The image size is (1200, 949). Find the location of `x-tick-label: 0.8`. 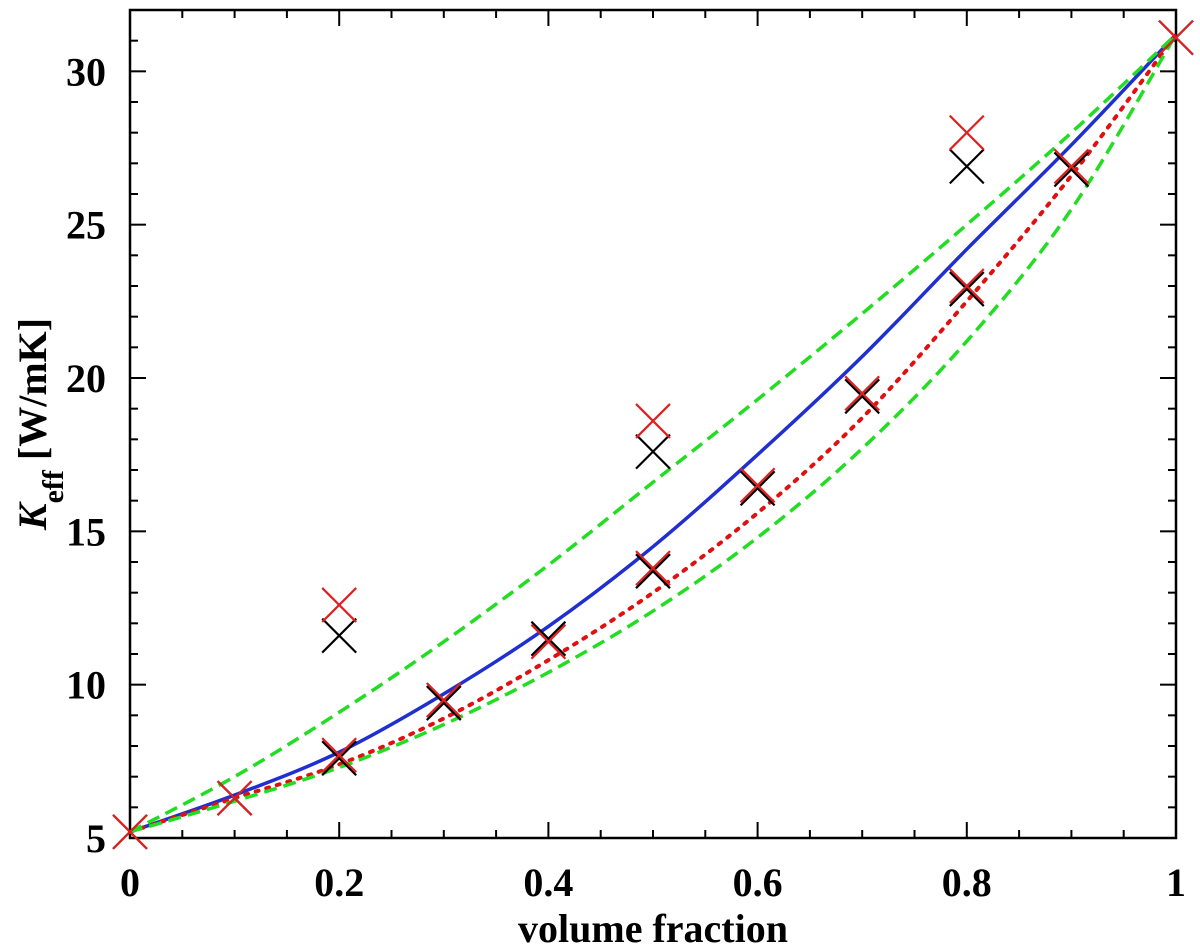

x-tick-label: 0.8 is located at coordinates (967, 882).